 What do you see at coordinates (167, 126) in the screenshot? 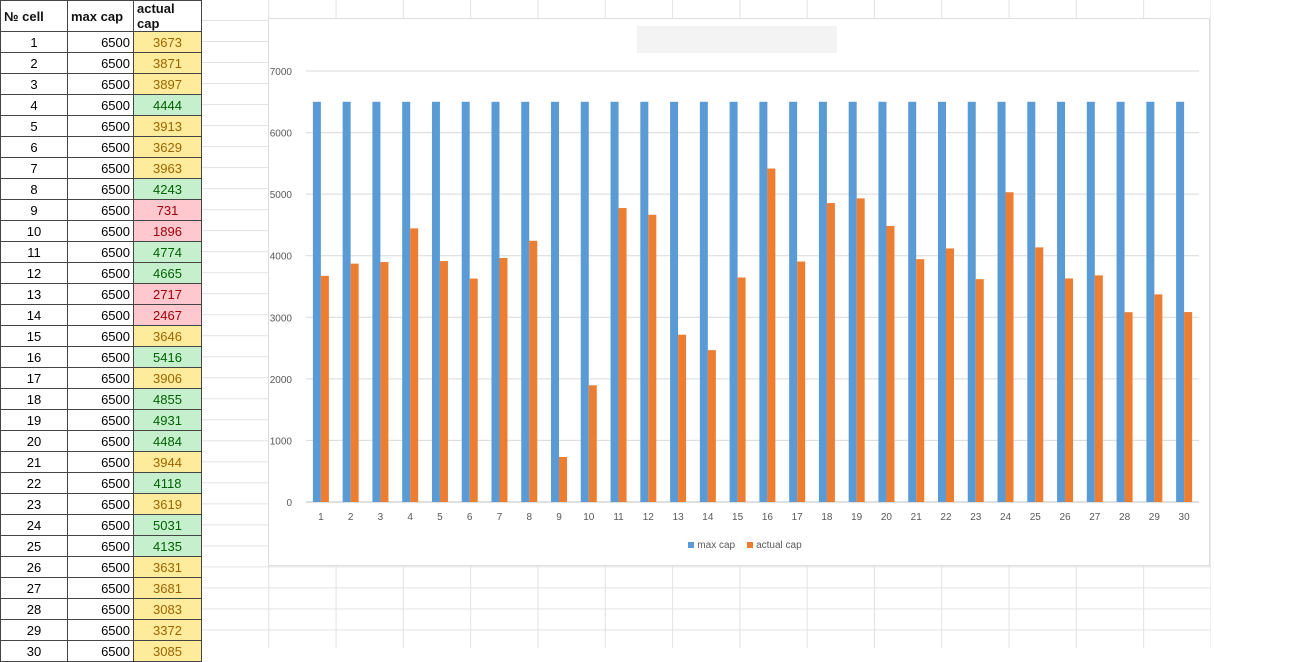
I see `actual-cap-cell: 3913` at bounding box center [167, 126].